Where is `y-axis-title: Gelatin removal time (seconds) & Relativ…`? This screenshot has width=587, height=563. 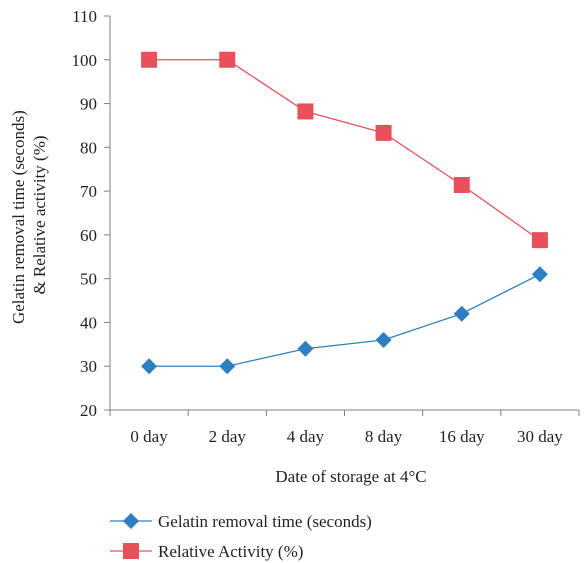 y-axis-title: Gelatin removal time (seconds) & Relativ… is located at coordinates (29, 215).